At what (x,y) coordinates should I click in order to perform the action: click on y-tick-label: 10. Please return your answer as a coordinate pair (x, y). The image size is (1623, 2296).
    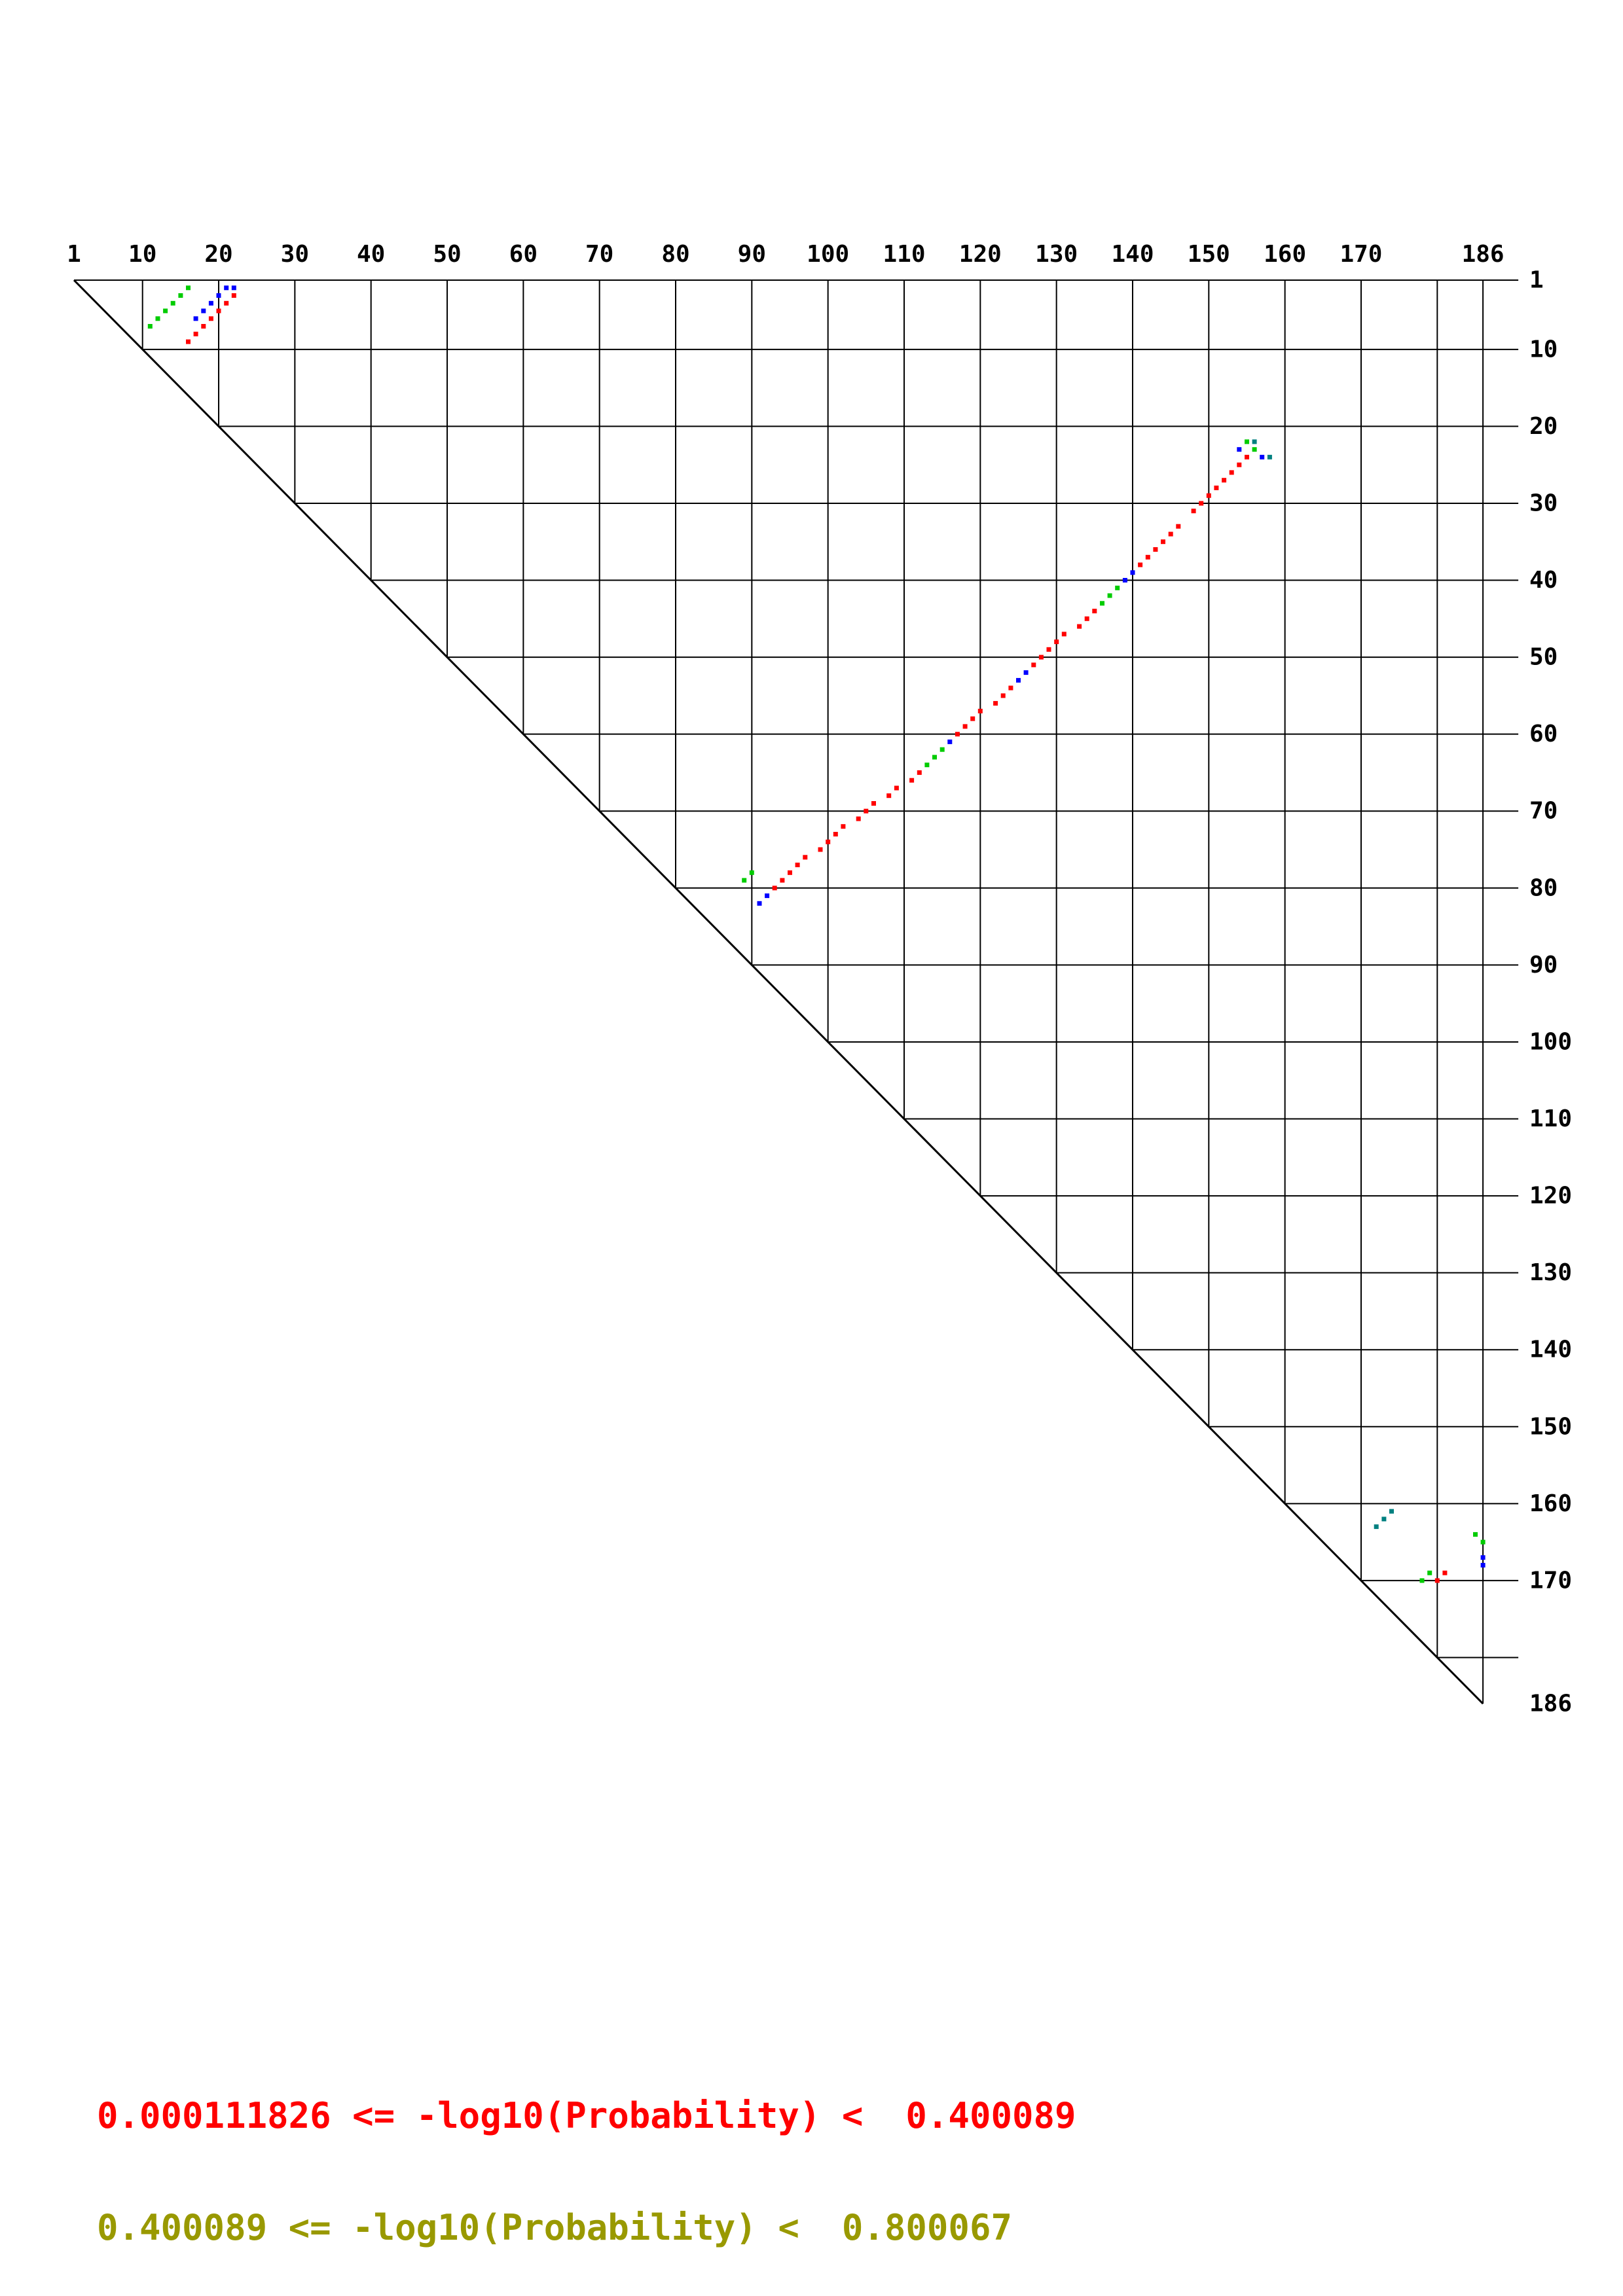
    Looking at the image, I should click on (1543, 349).